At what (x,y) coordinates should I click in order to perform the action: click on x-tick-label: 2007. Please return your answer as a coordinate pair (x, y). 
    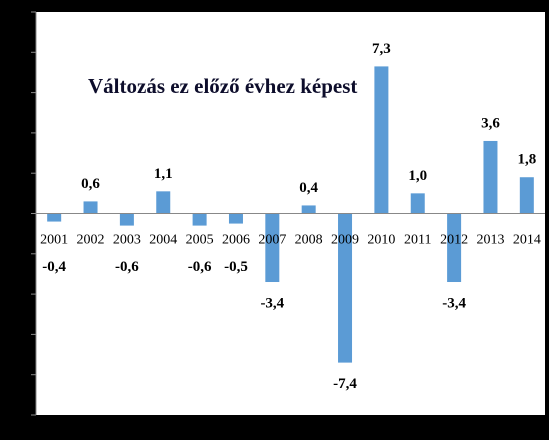
    Looking at the image, I should click on (272, 240).